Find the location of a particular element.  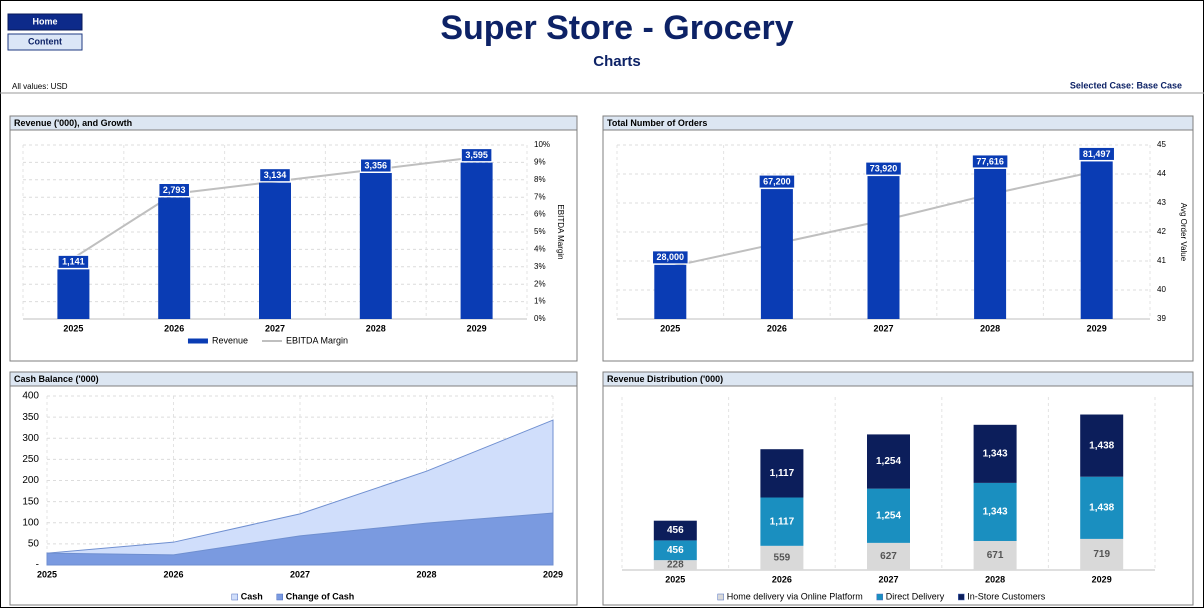

home-button: Home is located at coordinates (45, 22).